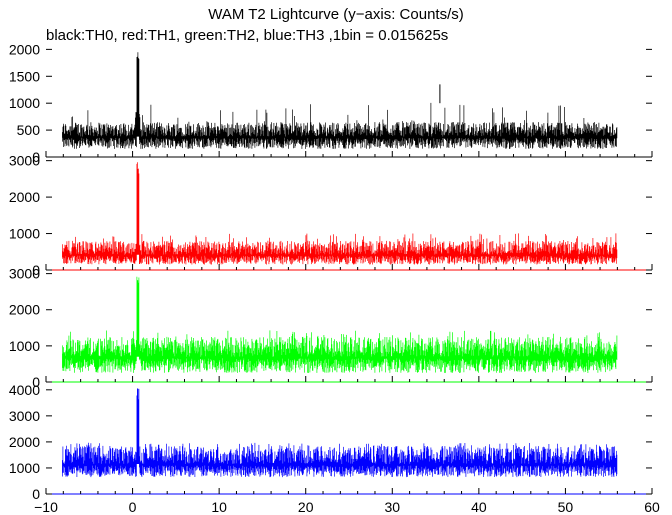 The height and width of the screenshot is (515, 672). What do you see at coordinates (24, 197) in the screenshot?
I see `panel-1-y-tick-label: 2000` at bounding box center [24, 197].